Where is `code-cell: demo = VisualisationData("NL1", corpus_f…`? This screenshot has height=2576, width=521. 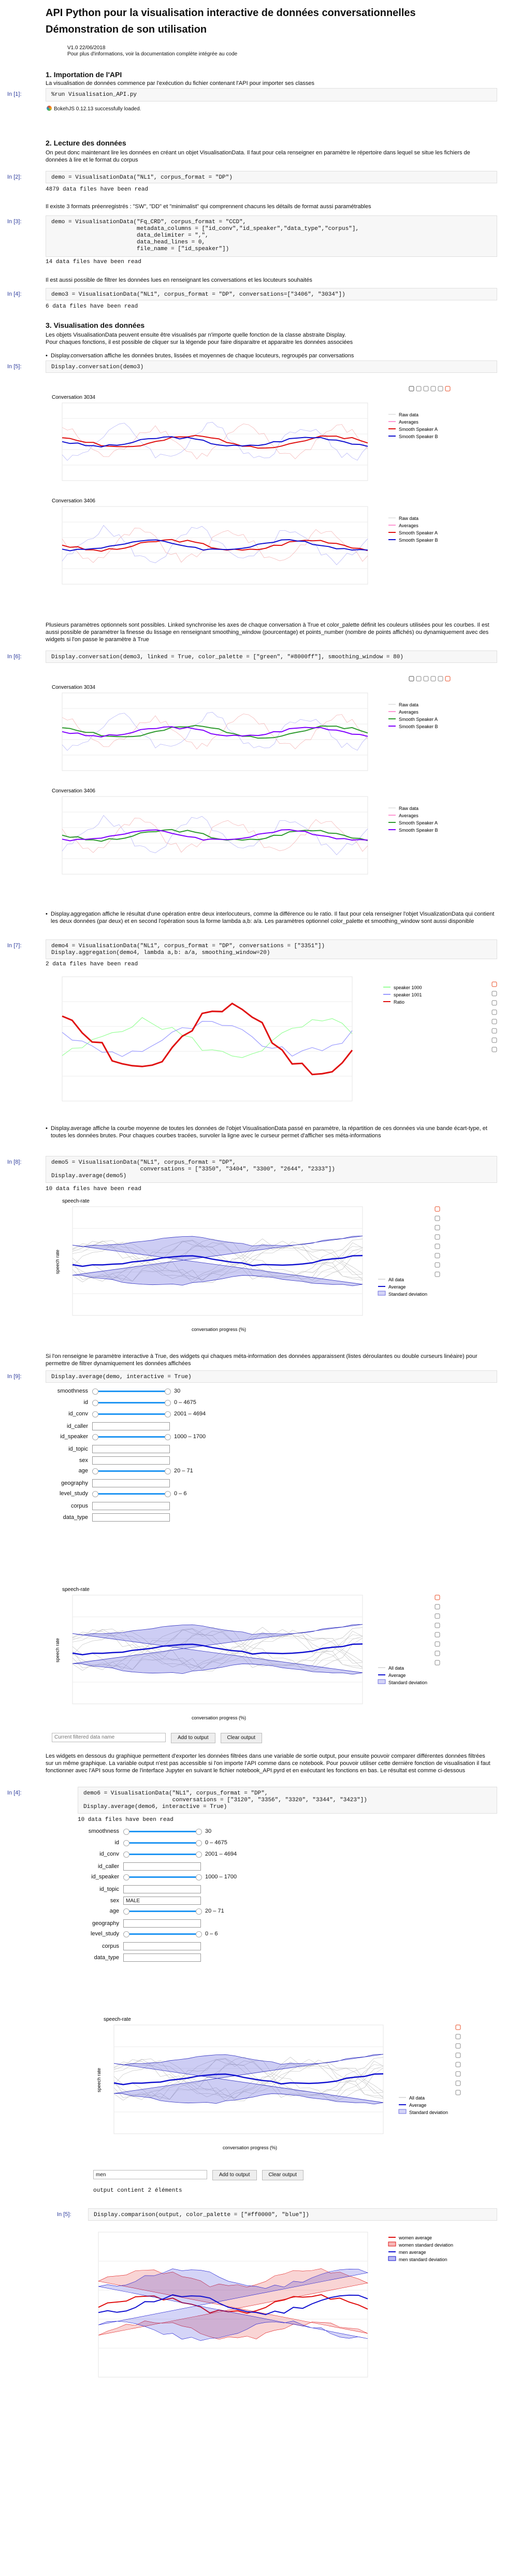 code-cell: demo = VisualisationData("NL1", corpus_f… is located at coordinates (272, 177).